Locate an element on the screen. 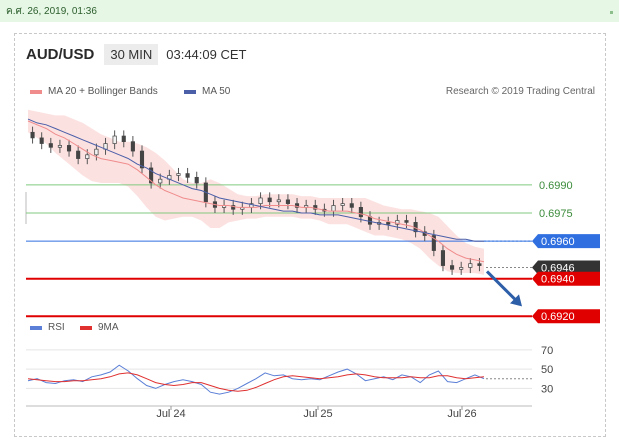  rsi-ma-label: 9MA is located at coordinates (108, 327).